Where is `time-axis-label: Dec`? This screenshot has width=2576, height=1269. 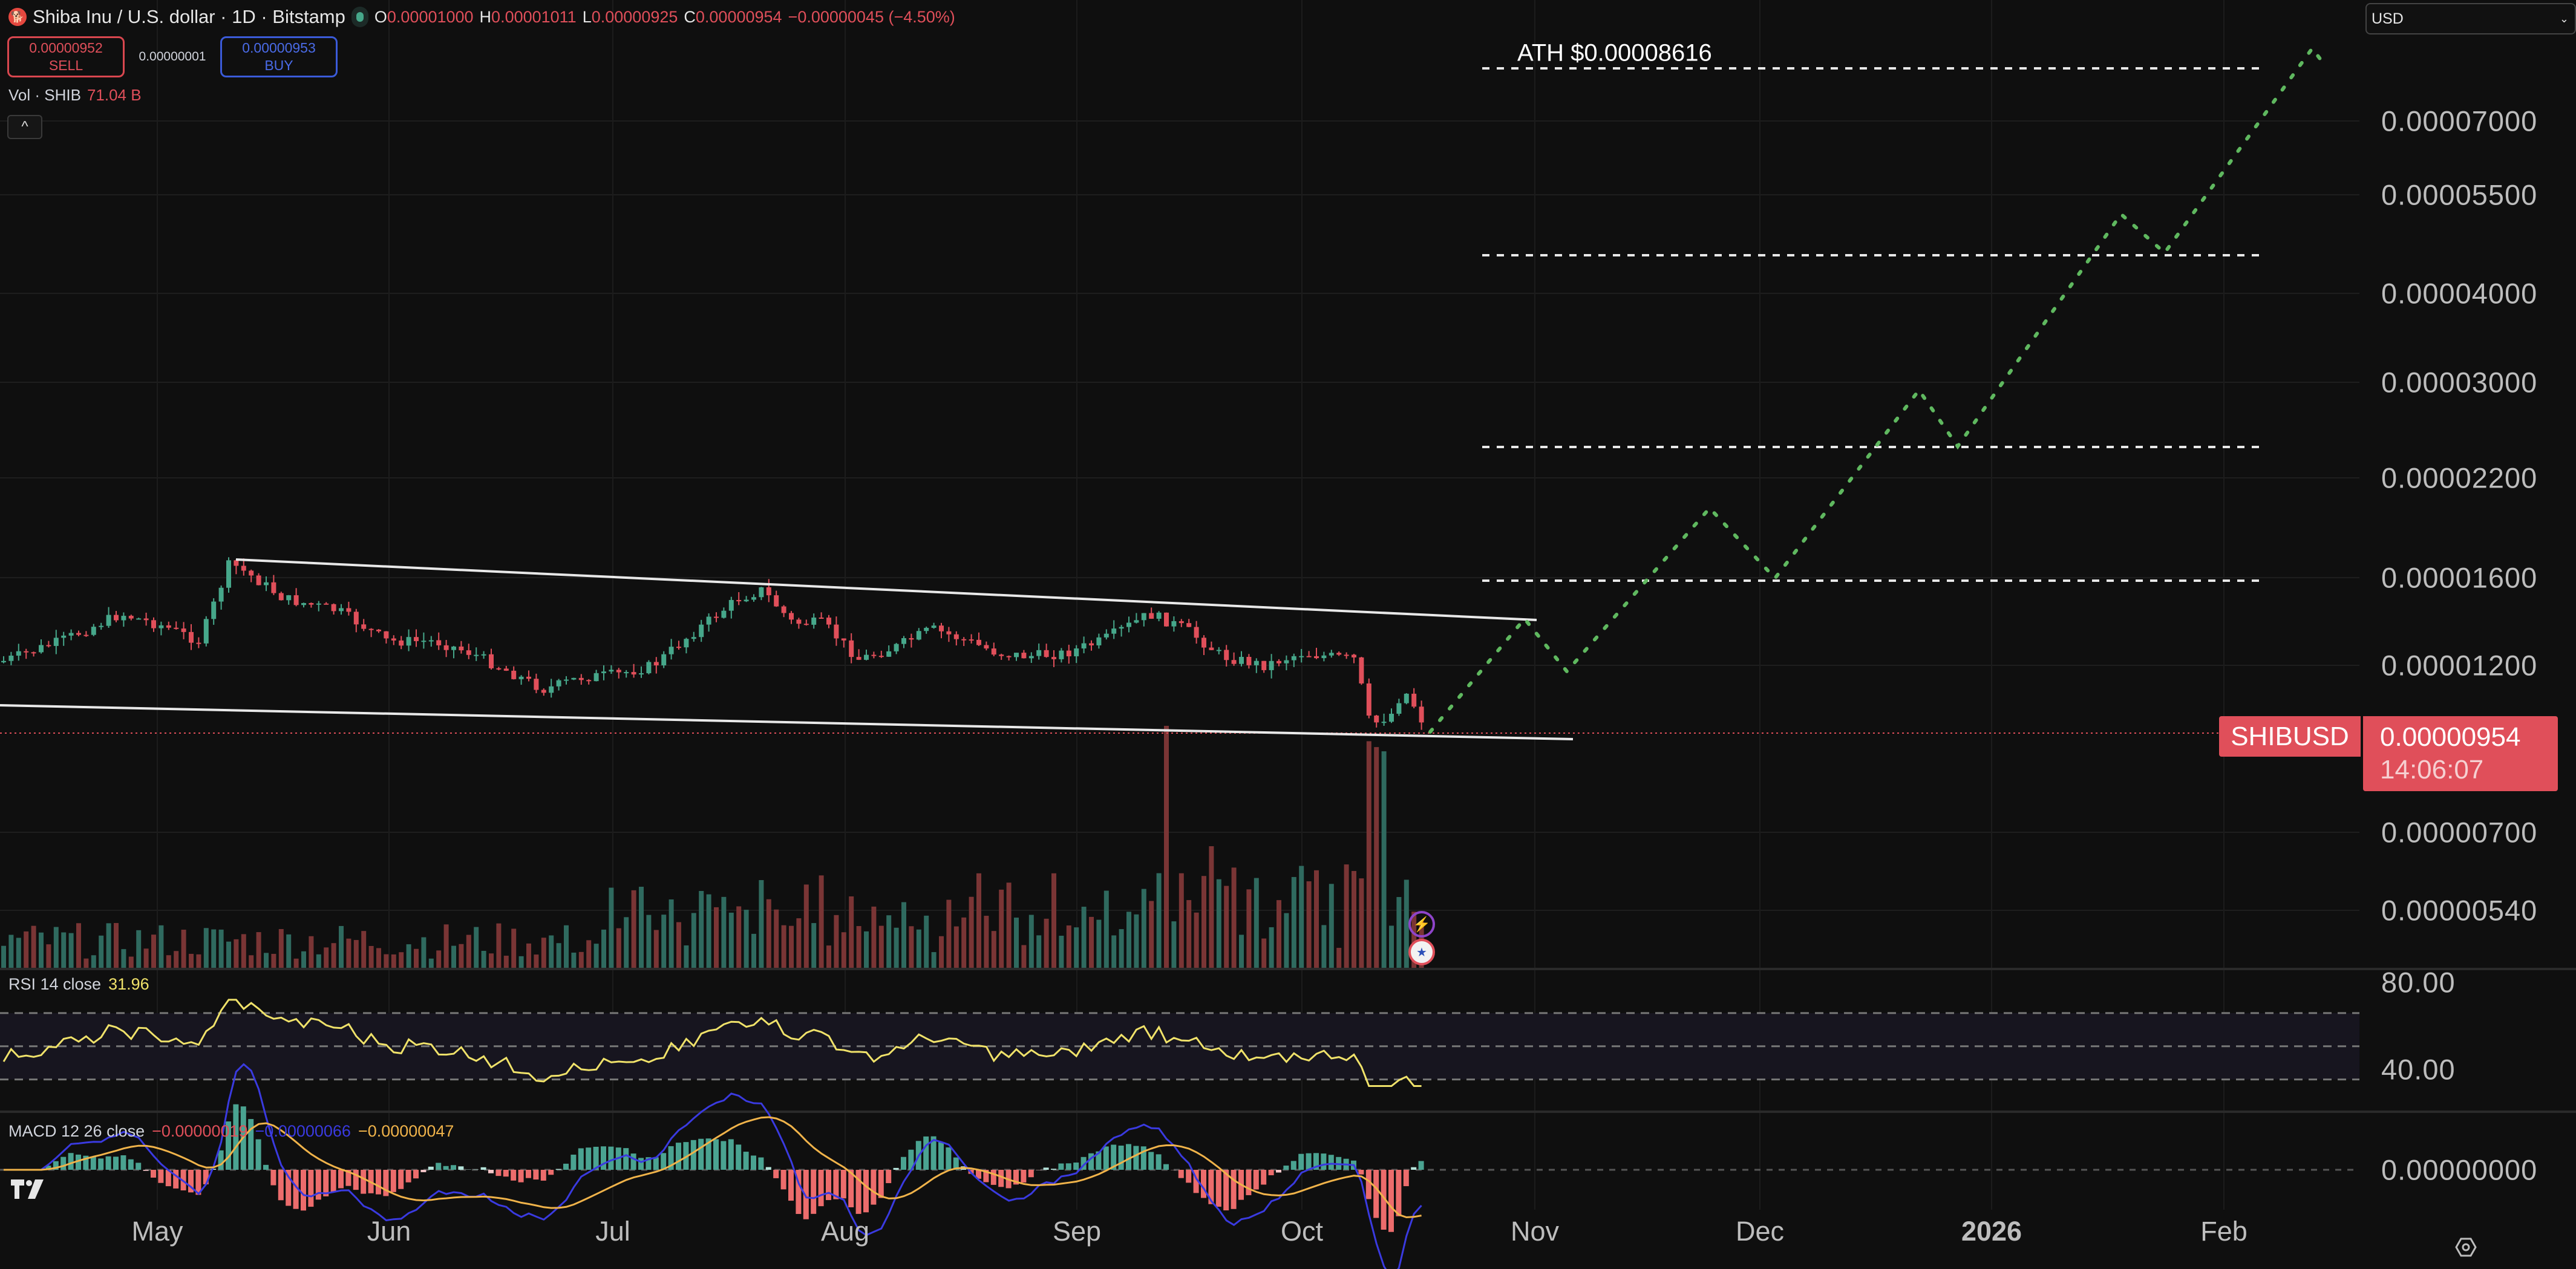
time-axis-label: Dec is located at coordinates (1760, 1231).